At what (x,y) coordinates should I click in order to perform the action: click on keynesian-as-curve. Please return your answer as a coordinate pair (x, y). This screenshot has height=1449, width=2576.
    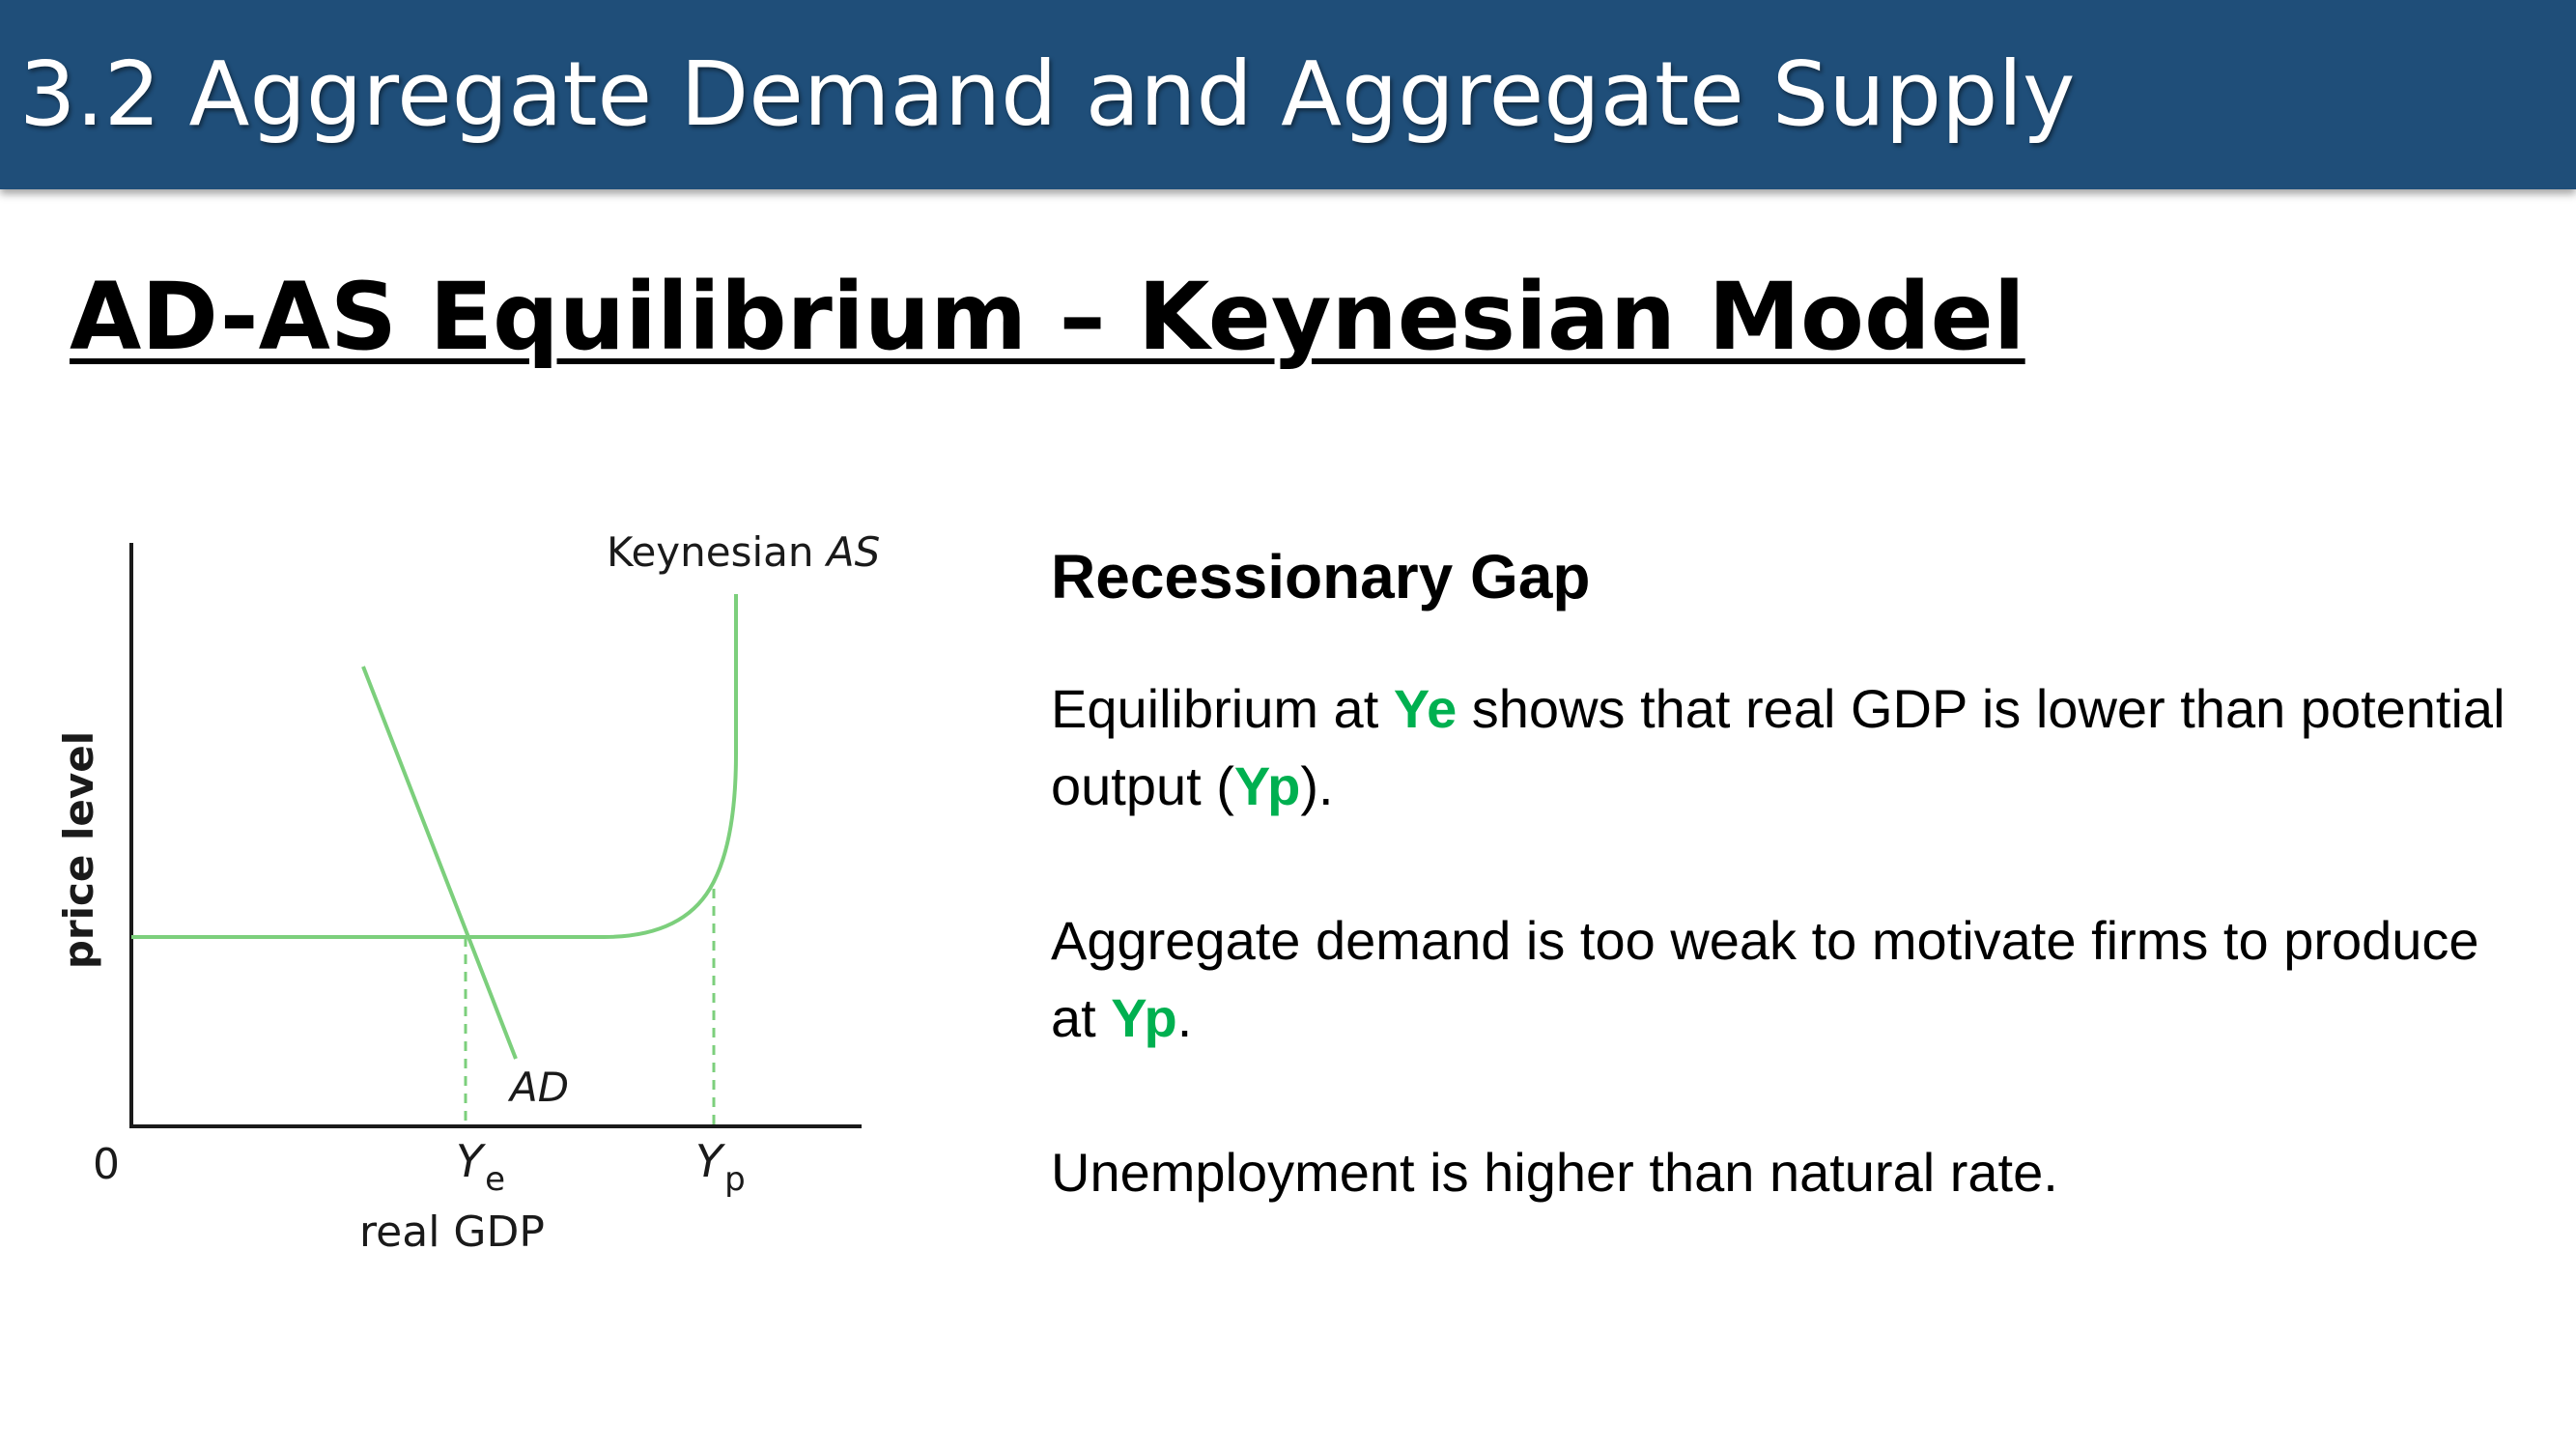
    Looking at the image, I should click on (434, 766).